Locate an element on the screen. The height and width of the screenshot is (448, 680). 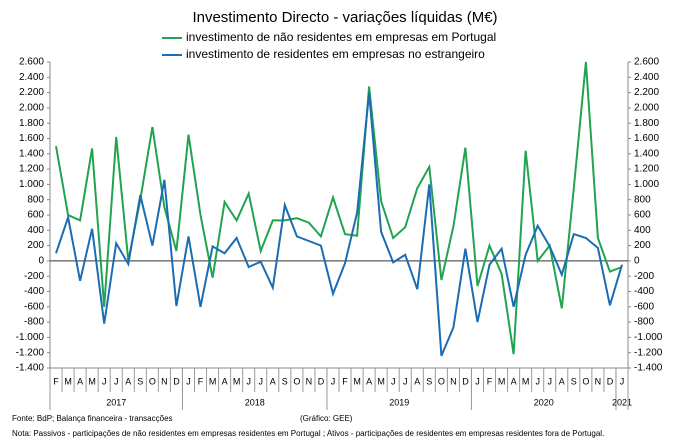
y-tick-label: 200 is located at coordinates (35, 245).